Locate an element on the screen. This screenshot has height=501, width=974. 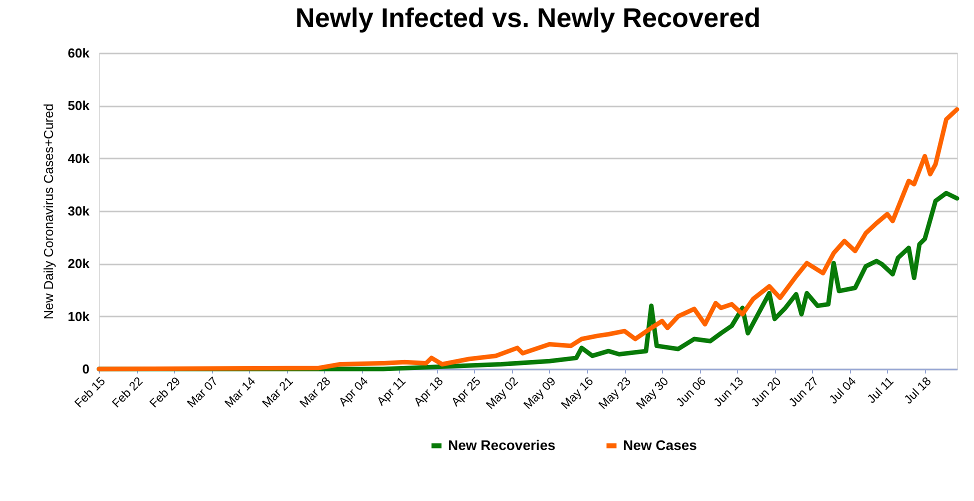
x-tick-label: Jun 20 is located at coordinates (766, 392).